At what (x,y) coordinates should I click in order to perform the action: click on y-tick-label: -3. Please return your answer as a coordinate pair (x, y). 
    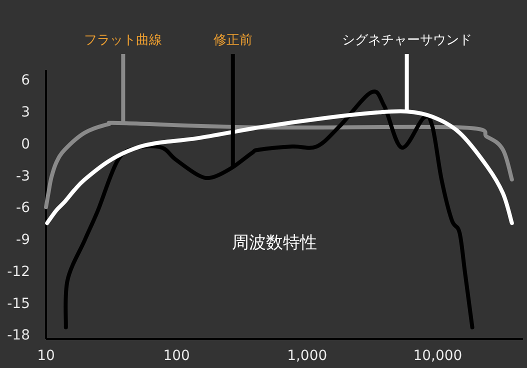
    Looking at the image, I should click on (23, 176).